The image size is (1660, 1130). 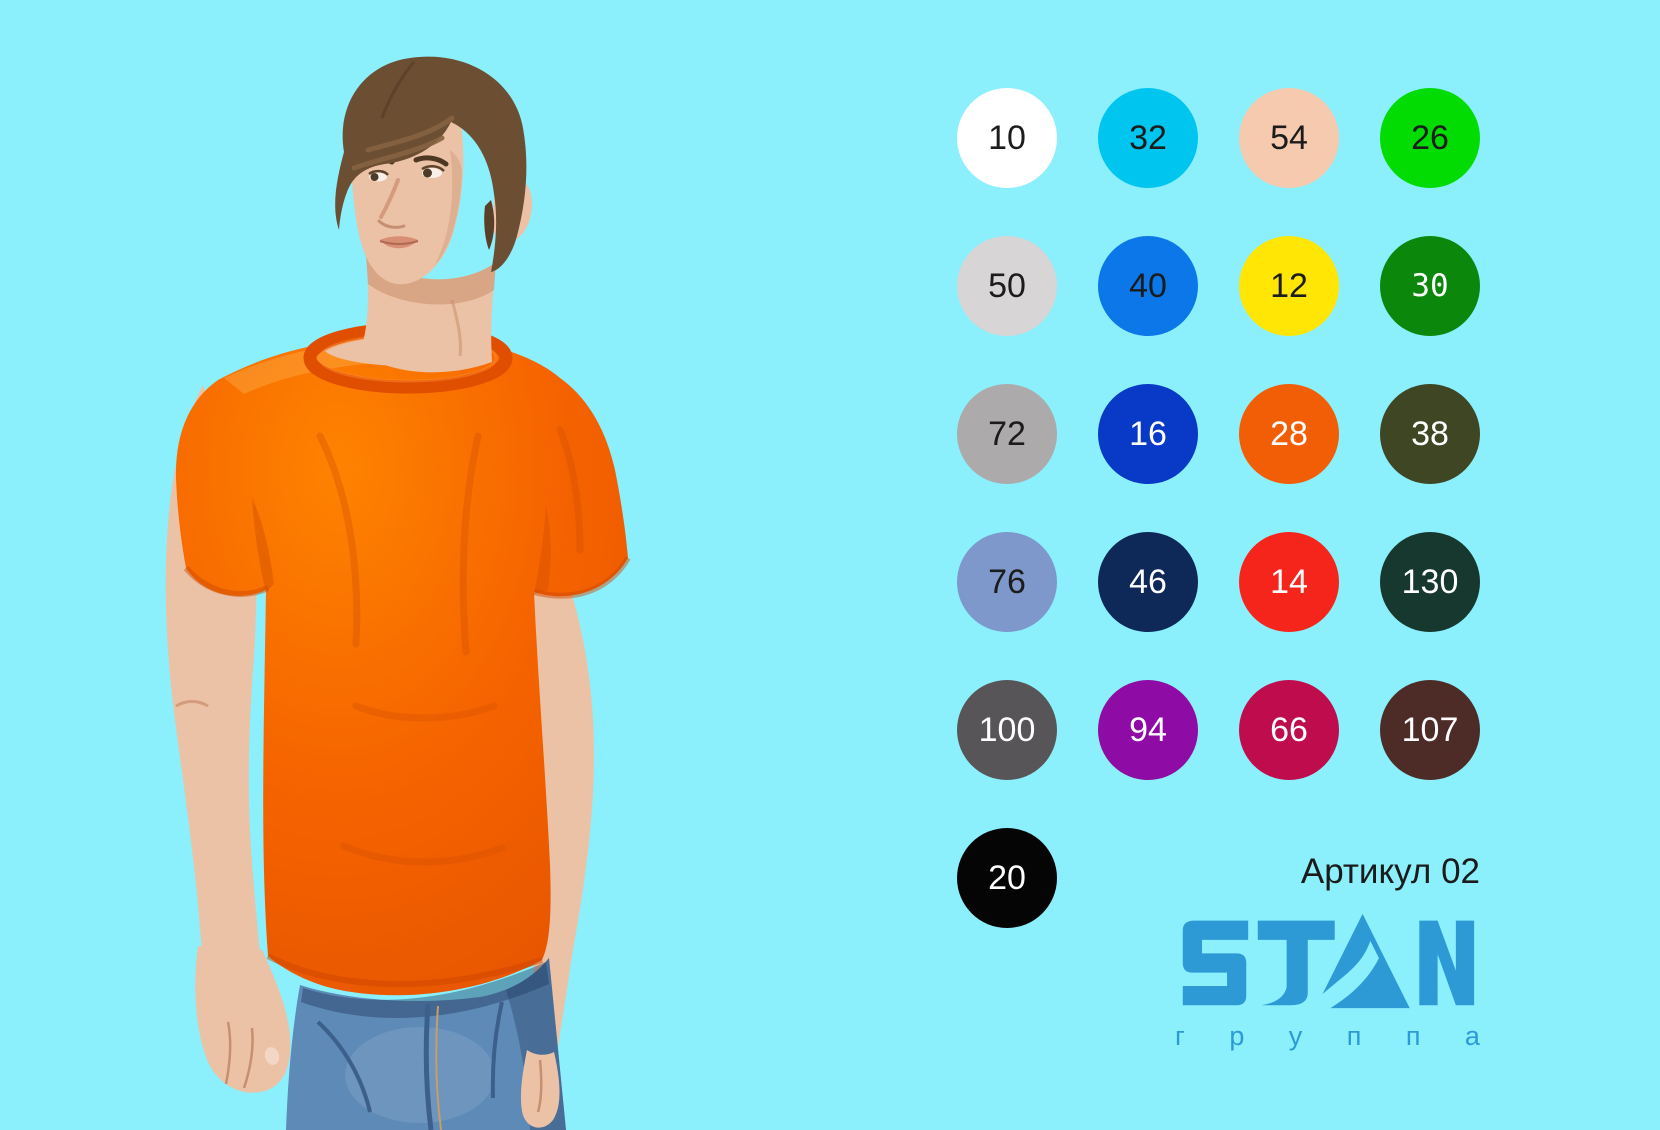 I want to click on swatch-code: 40, so click(x=1148, y=286).